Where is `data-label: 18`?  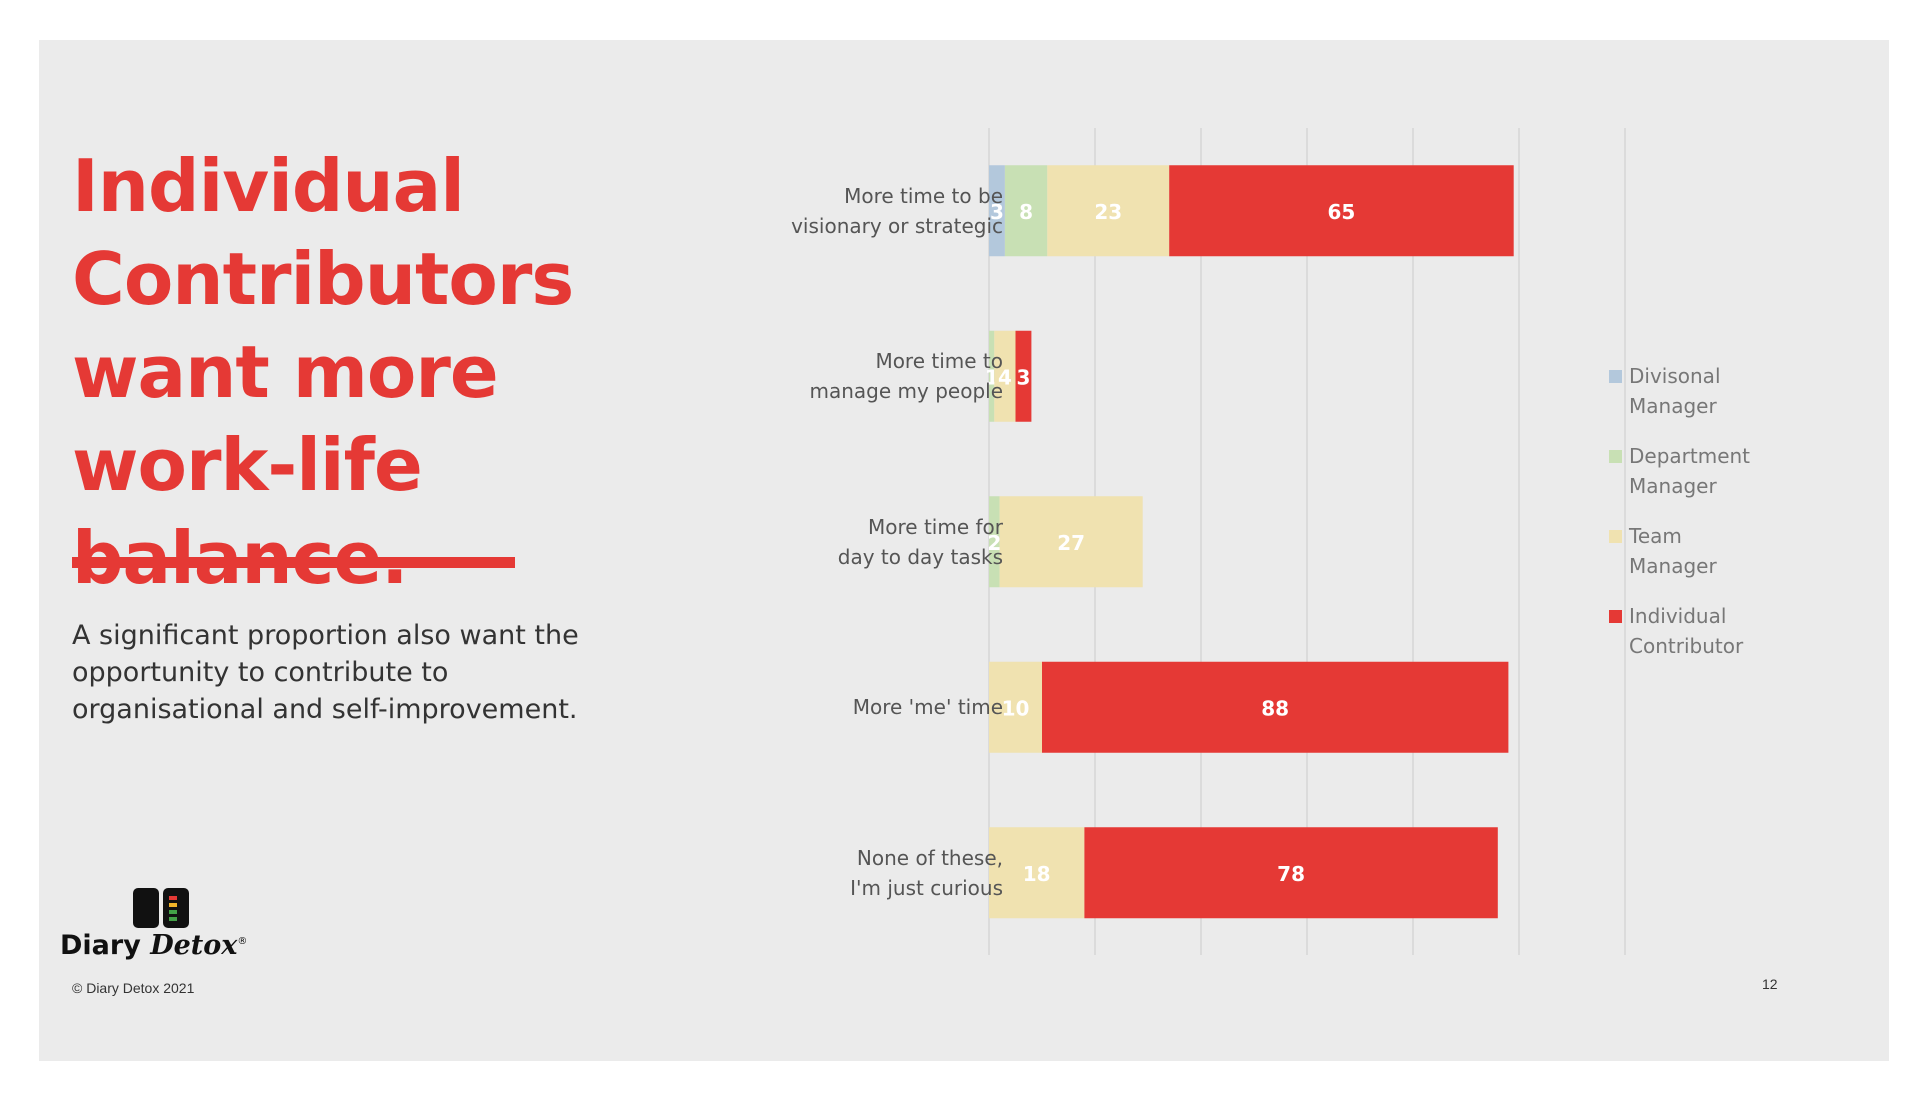
data-label: 18 is located at coordinates (1037, 874).